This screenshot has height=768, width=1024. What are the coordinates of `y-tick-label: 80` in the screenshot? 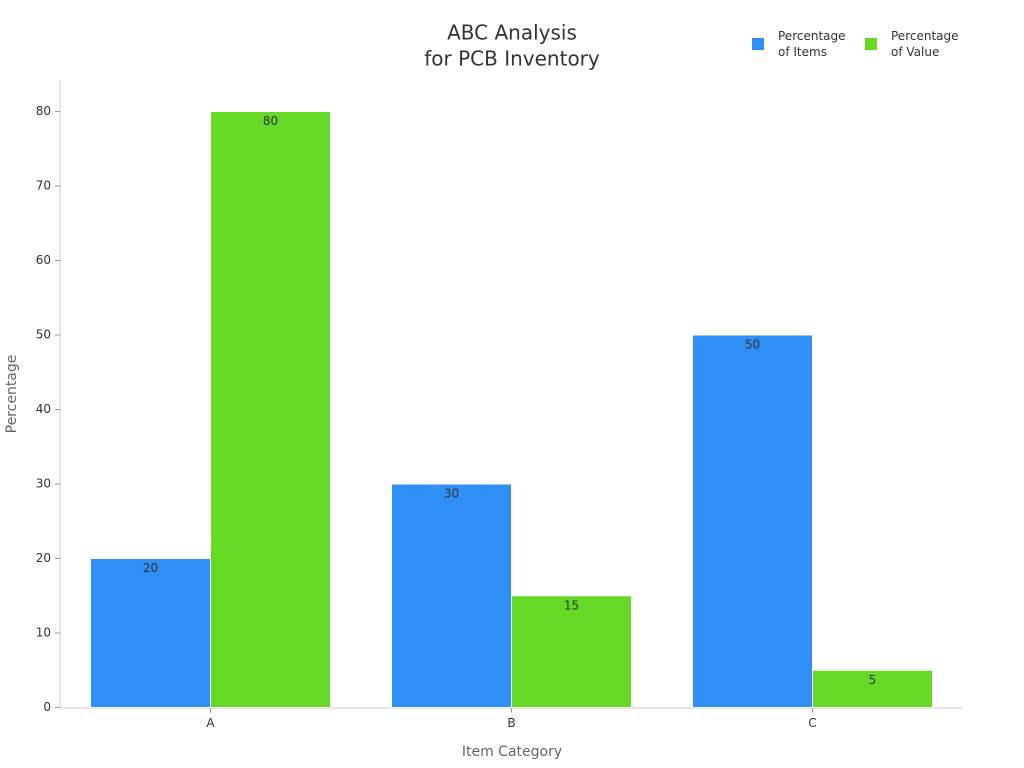 It's located at (43, 111).